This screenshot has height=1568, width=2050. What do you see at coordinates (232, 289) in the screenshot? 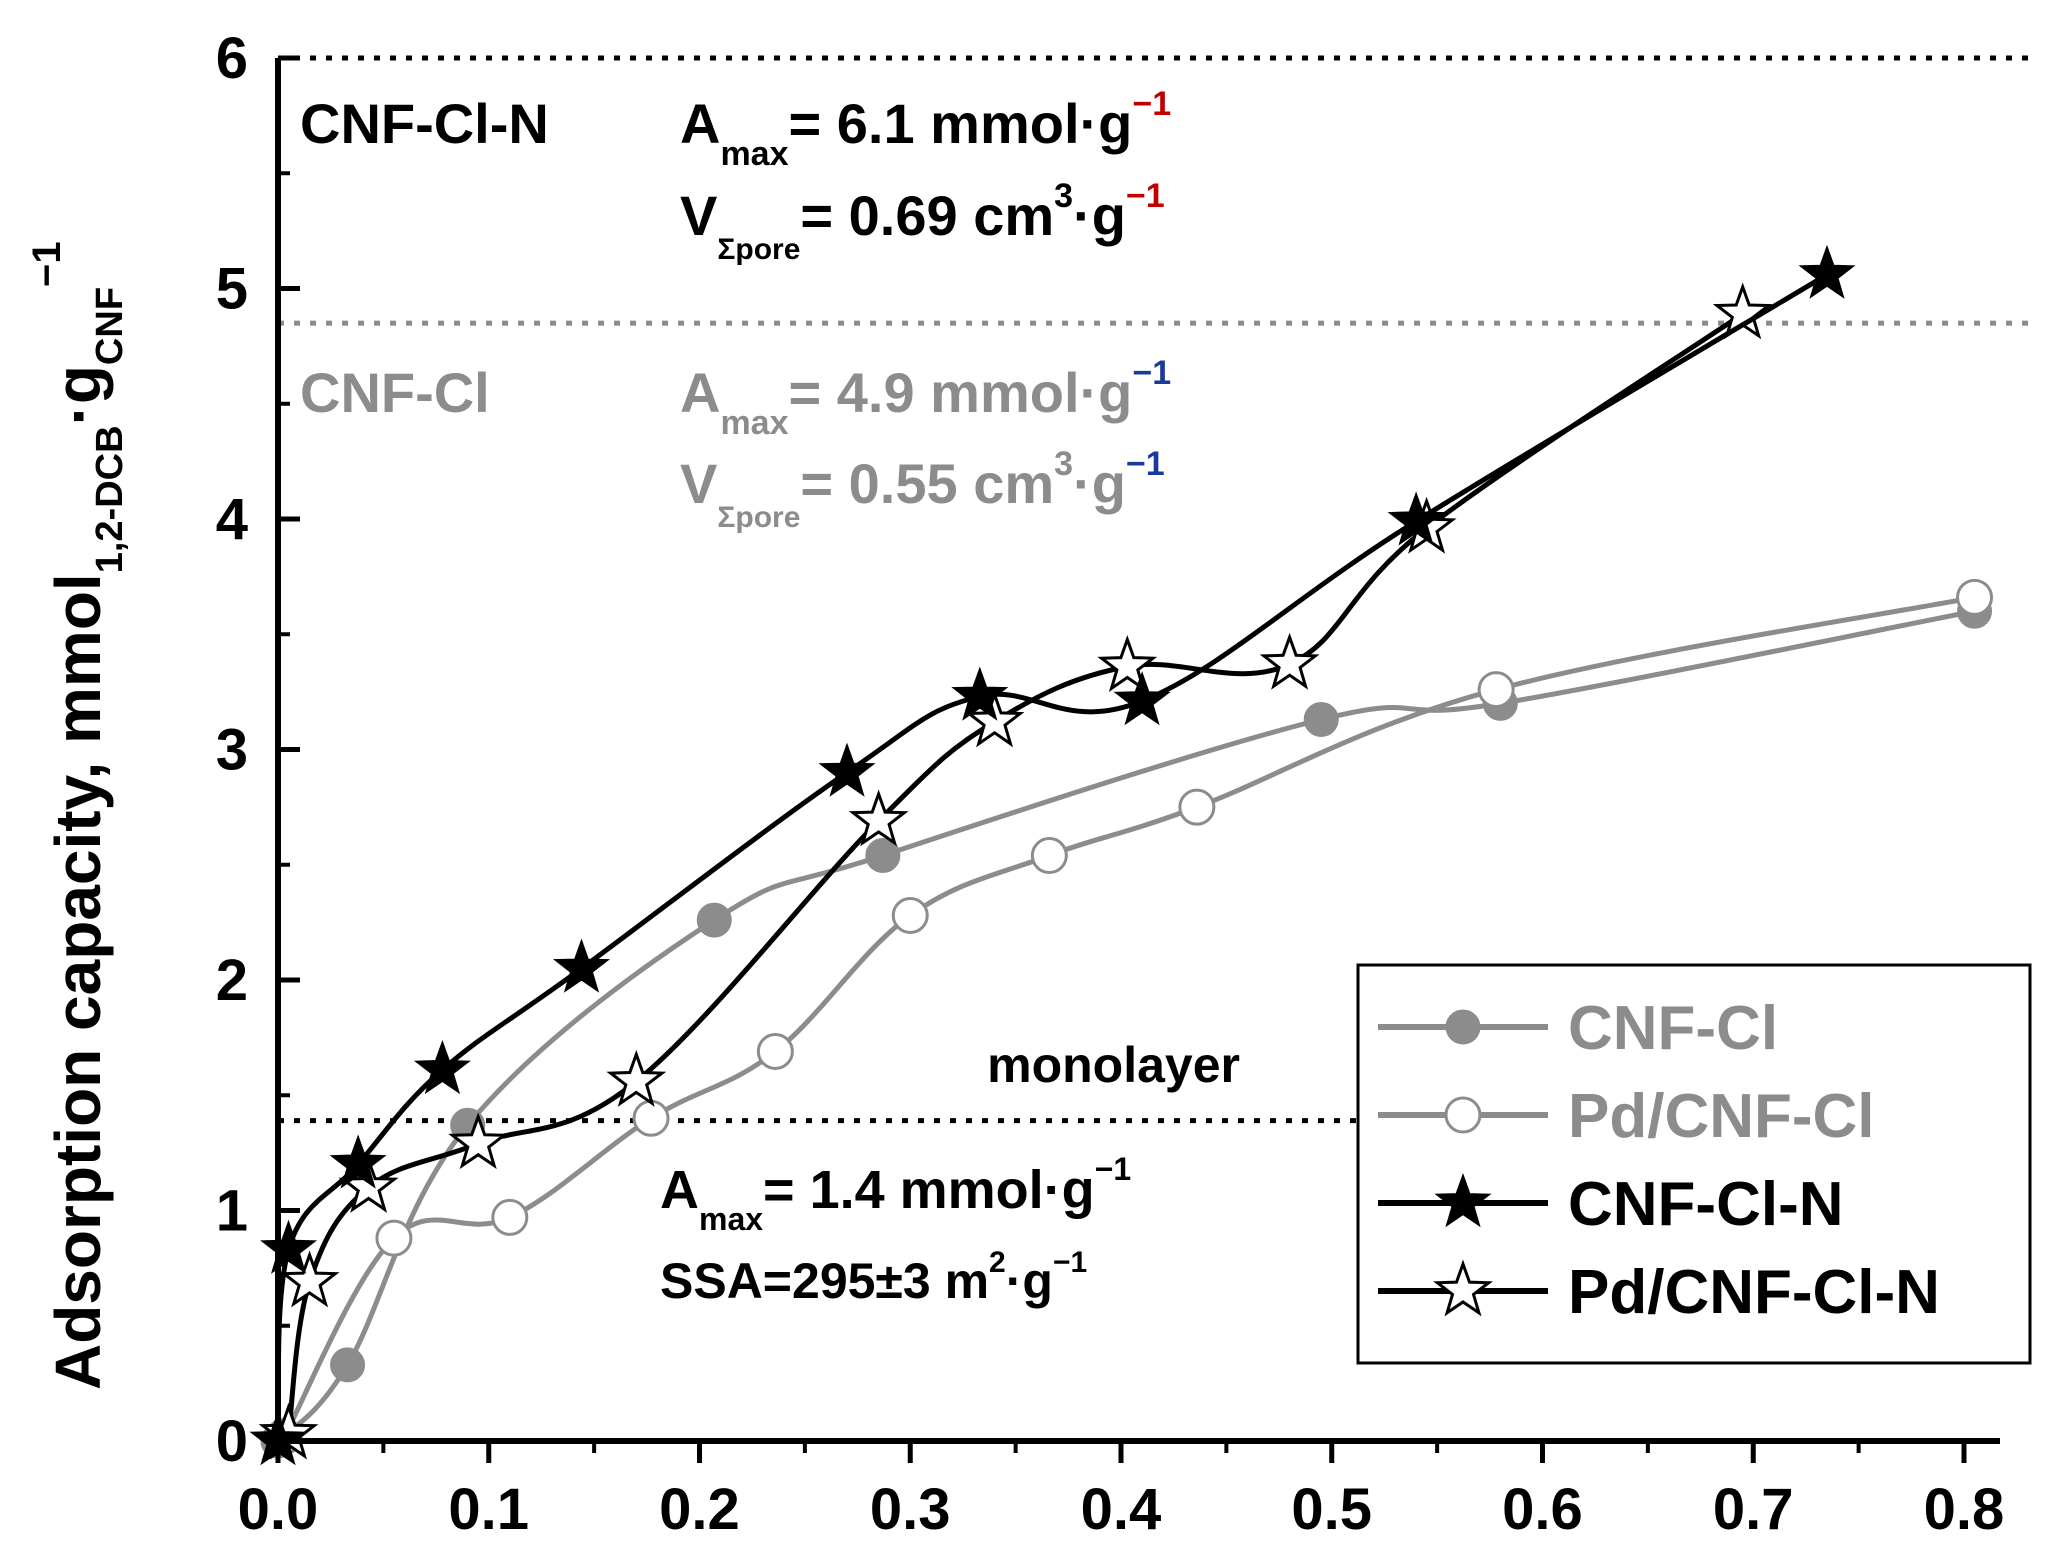
I see `y-tick-label: 5` at bounding box center [232, 289].